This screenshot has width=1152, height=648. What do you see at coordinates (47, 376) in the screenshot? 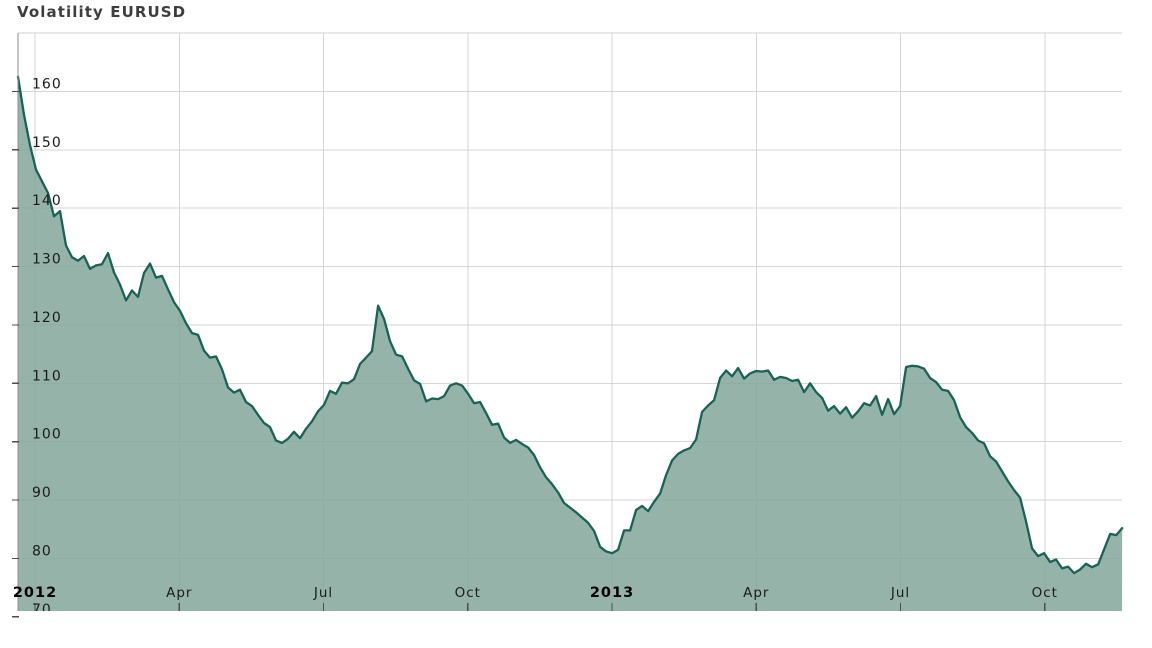
I see `y-tick-label: 110` at bounding box center [47, 376].